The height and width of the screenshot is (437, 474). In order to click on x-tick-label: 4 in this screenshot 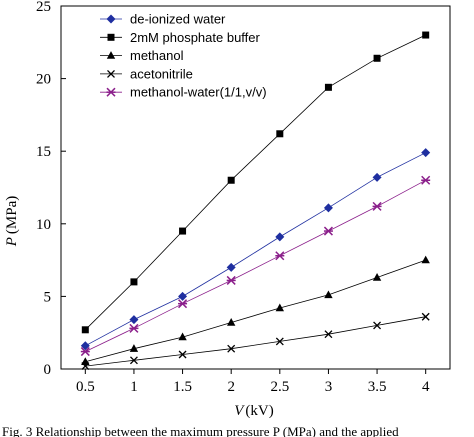, I will do `click(426, 387)`.